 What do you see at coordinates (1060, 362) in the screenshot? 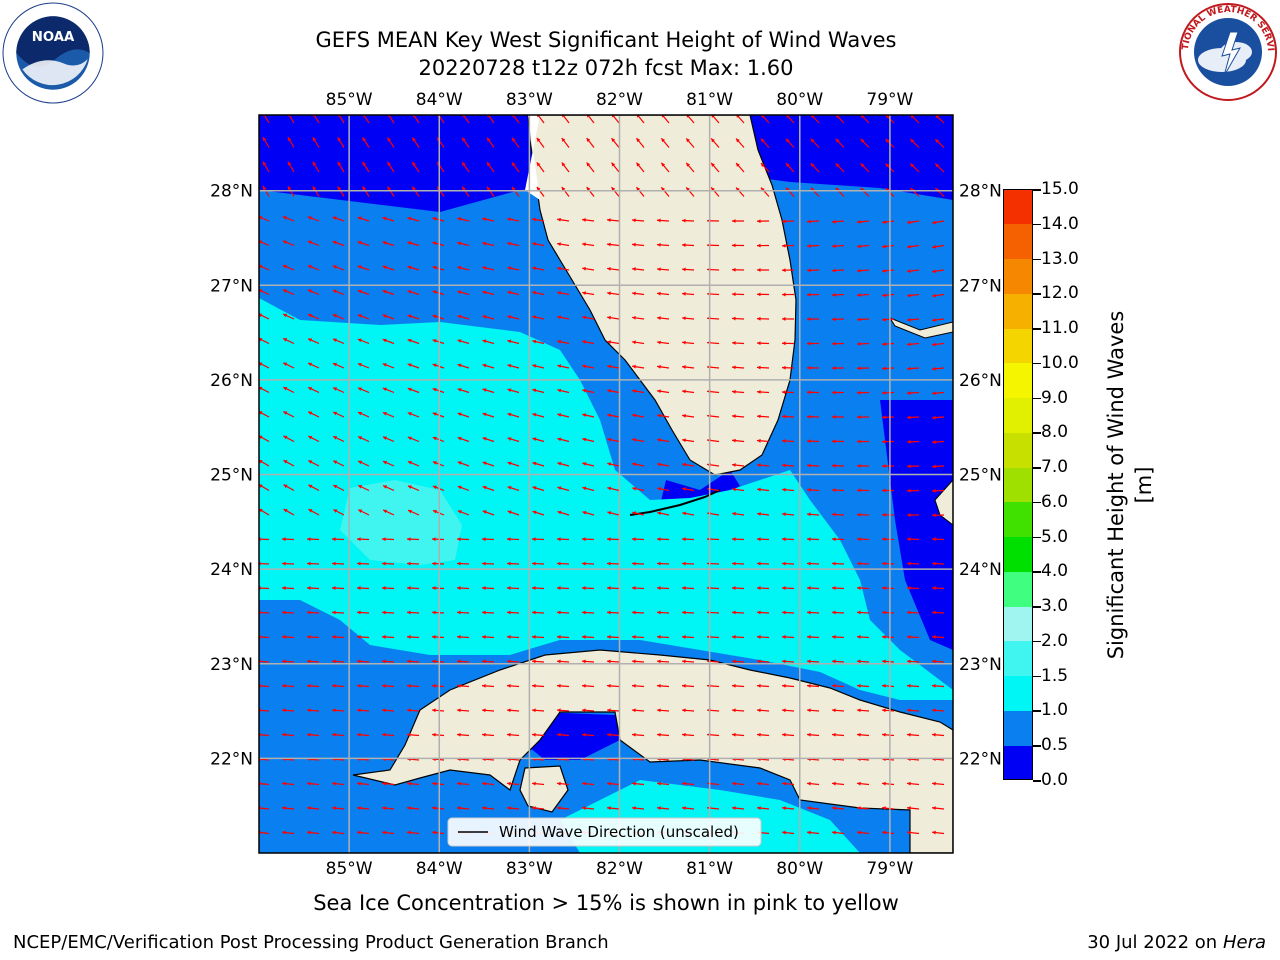
I see `colorbar-tick-label: 10.0` at bounding box center [1060, 362].